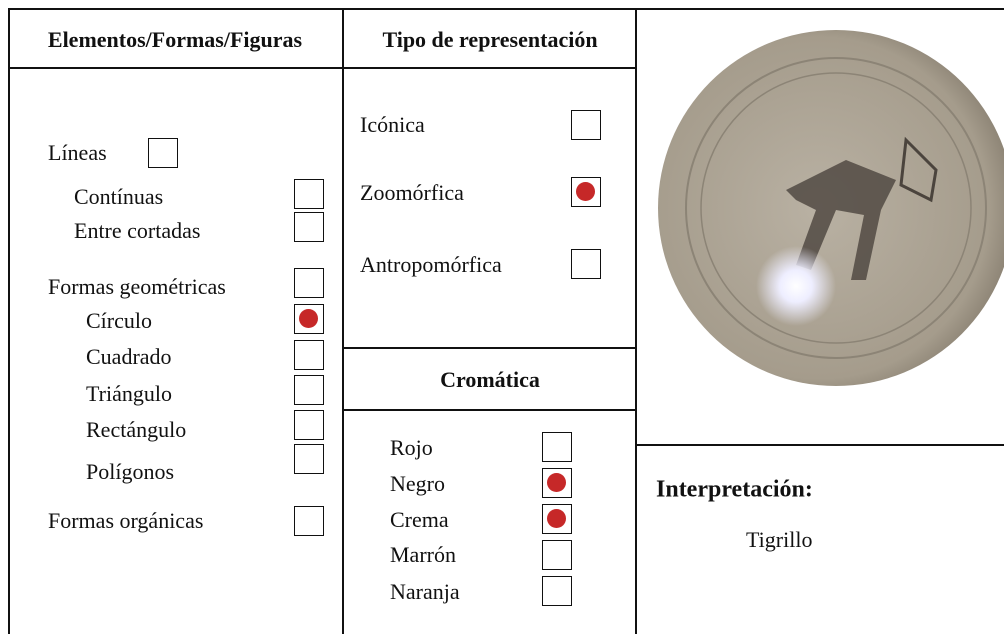 This screenshot has width=1004, height=634. Describe the element at coordinates (734, 489) in the screenshot. I see `interpretation-label: Interpretación:` at that location.